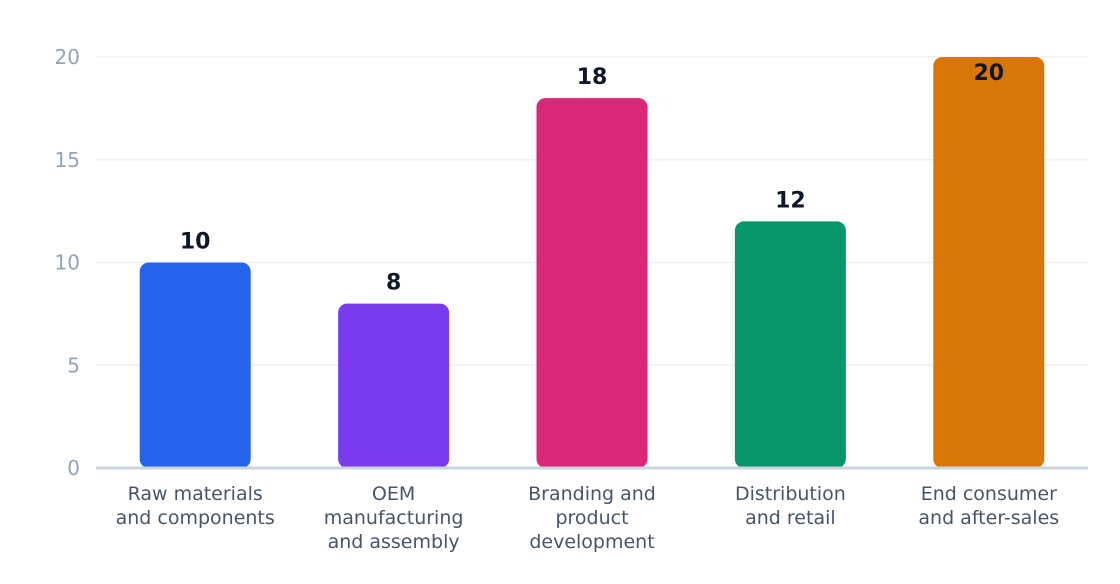 The image size is (1120, 584). Describe the element at coordinates (988, 73) in the screenshot. I see `data-label: 20` at that location.